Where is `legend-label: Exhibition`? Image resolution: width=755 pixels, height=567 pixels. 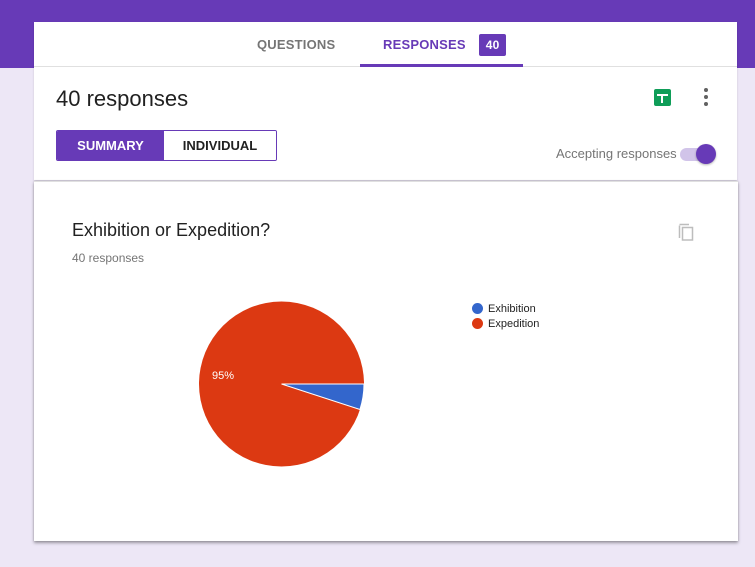
legend-label: Exhibition is located at coordinates (512, 308).